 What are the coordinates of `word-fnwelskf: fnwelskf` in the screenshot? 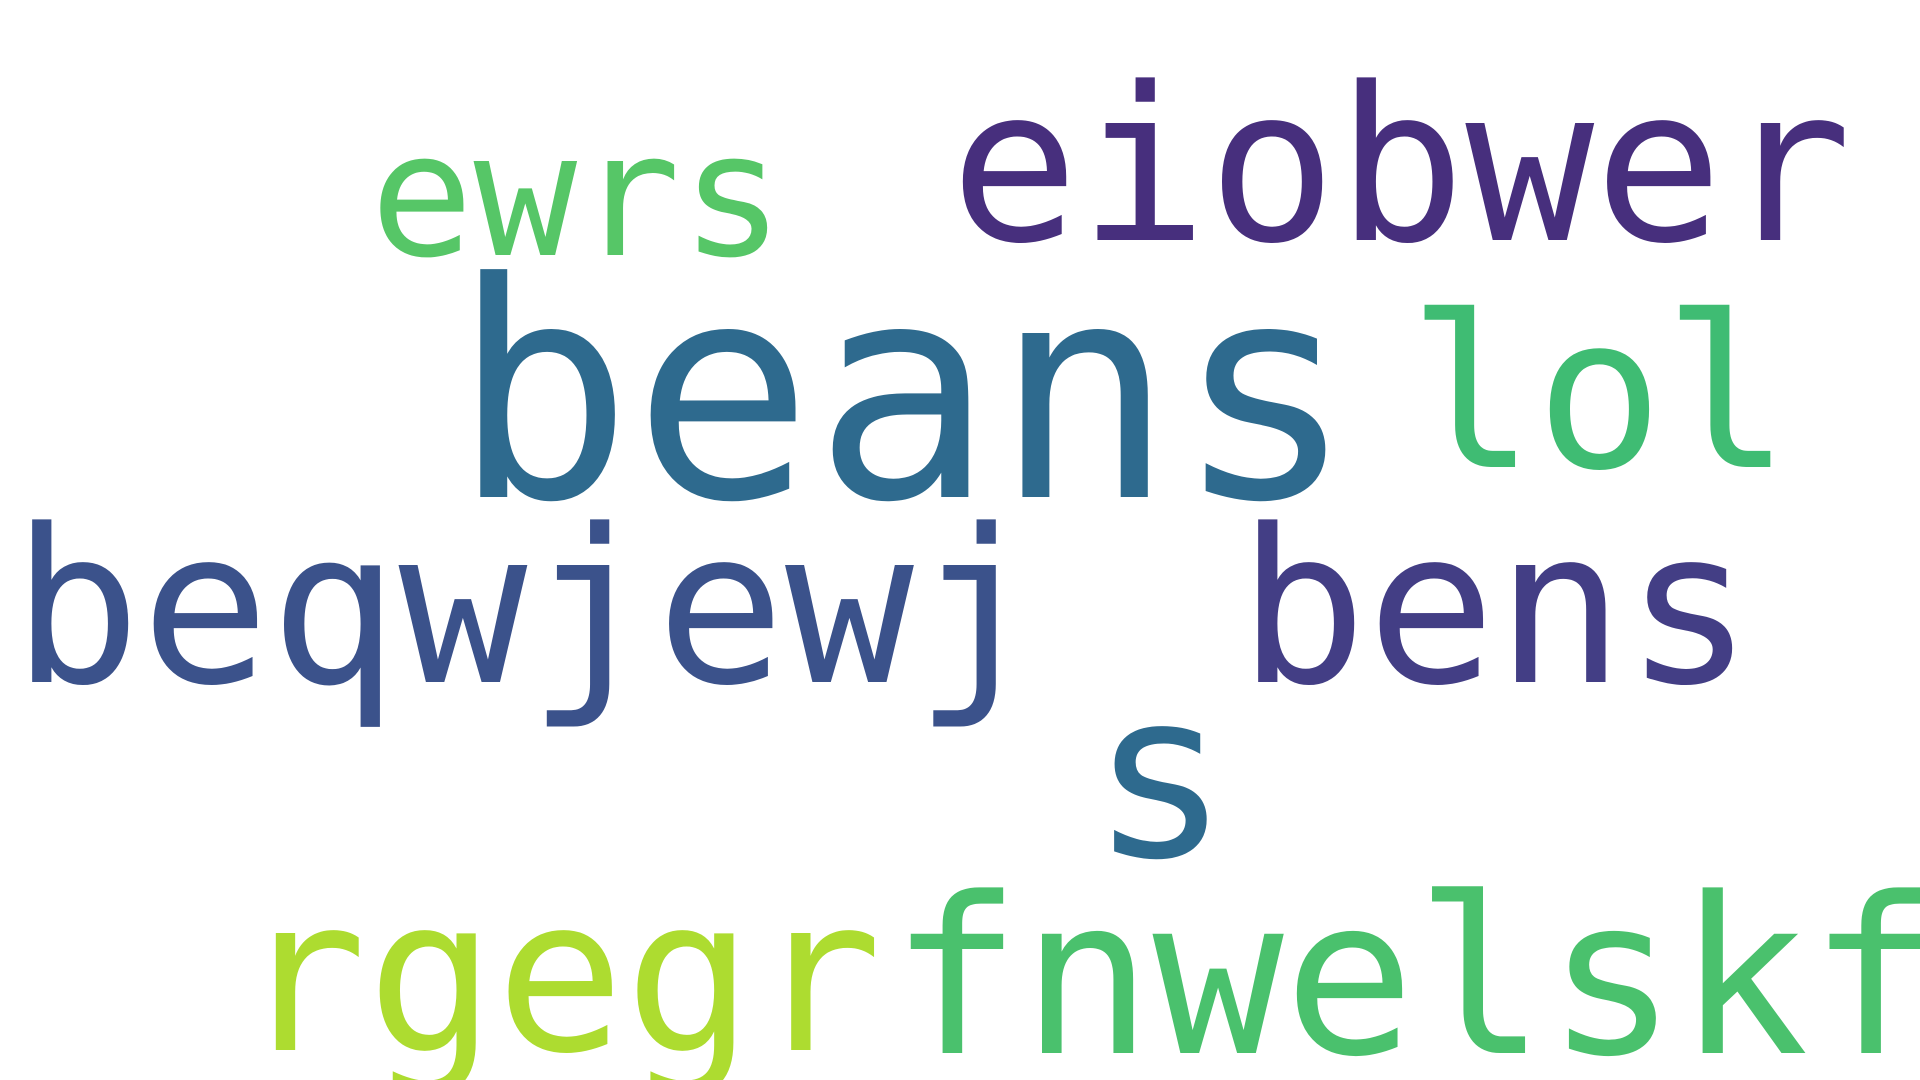 It's located at (1405, 966).